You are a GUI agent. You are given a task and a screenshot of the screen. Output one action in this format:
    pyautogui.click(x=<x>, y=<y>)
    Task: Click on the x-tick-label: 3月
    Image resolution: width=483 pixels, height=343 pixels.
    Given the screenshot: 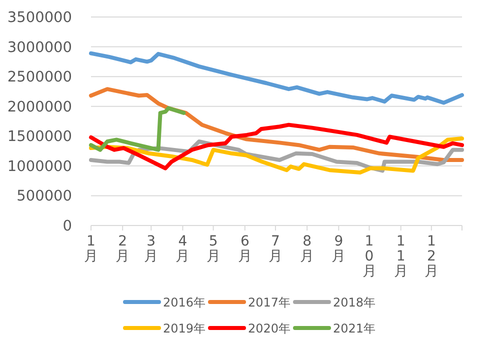 What is the action you would take?
    pyautogui.click(x=151, y=249)
    